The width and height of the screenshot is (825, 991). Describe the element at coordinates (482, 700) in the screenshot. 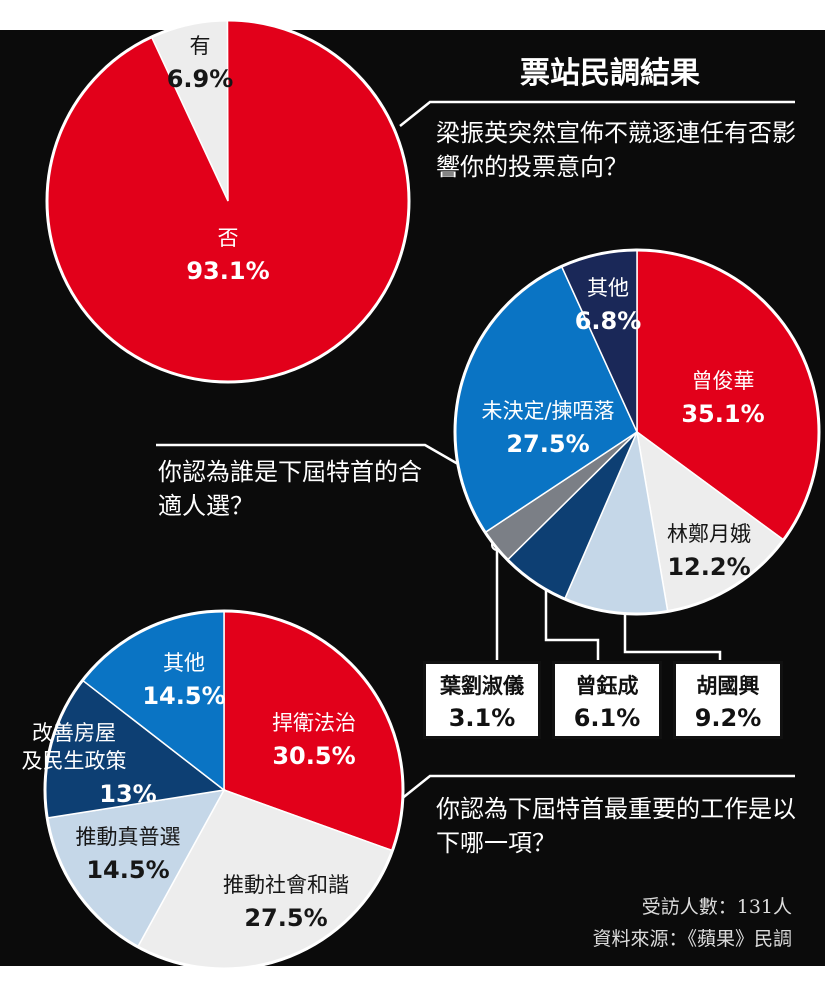

I see `callout-regina-ip: 葉劉淑儀 3.1%` at that location.